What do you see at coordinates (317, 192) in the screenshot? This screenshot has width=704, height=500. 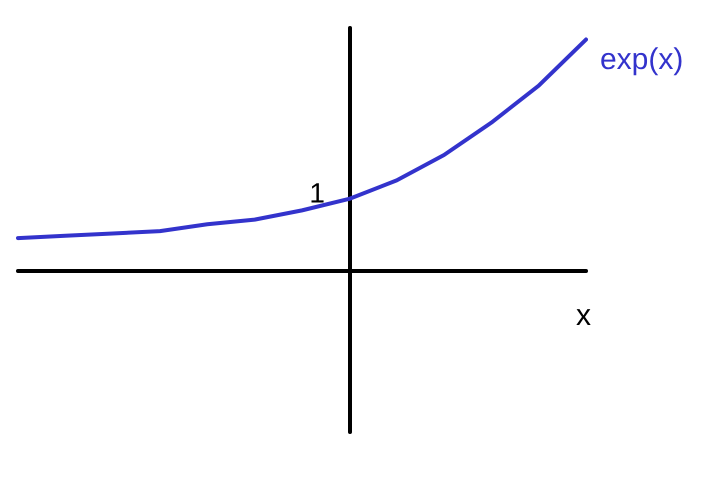 I see `annotation: 1` at bounding box center [317, 192].